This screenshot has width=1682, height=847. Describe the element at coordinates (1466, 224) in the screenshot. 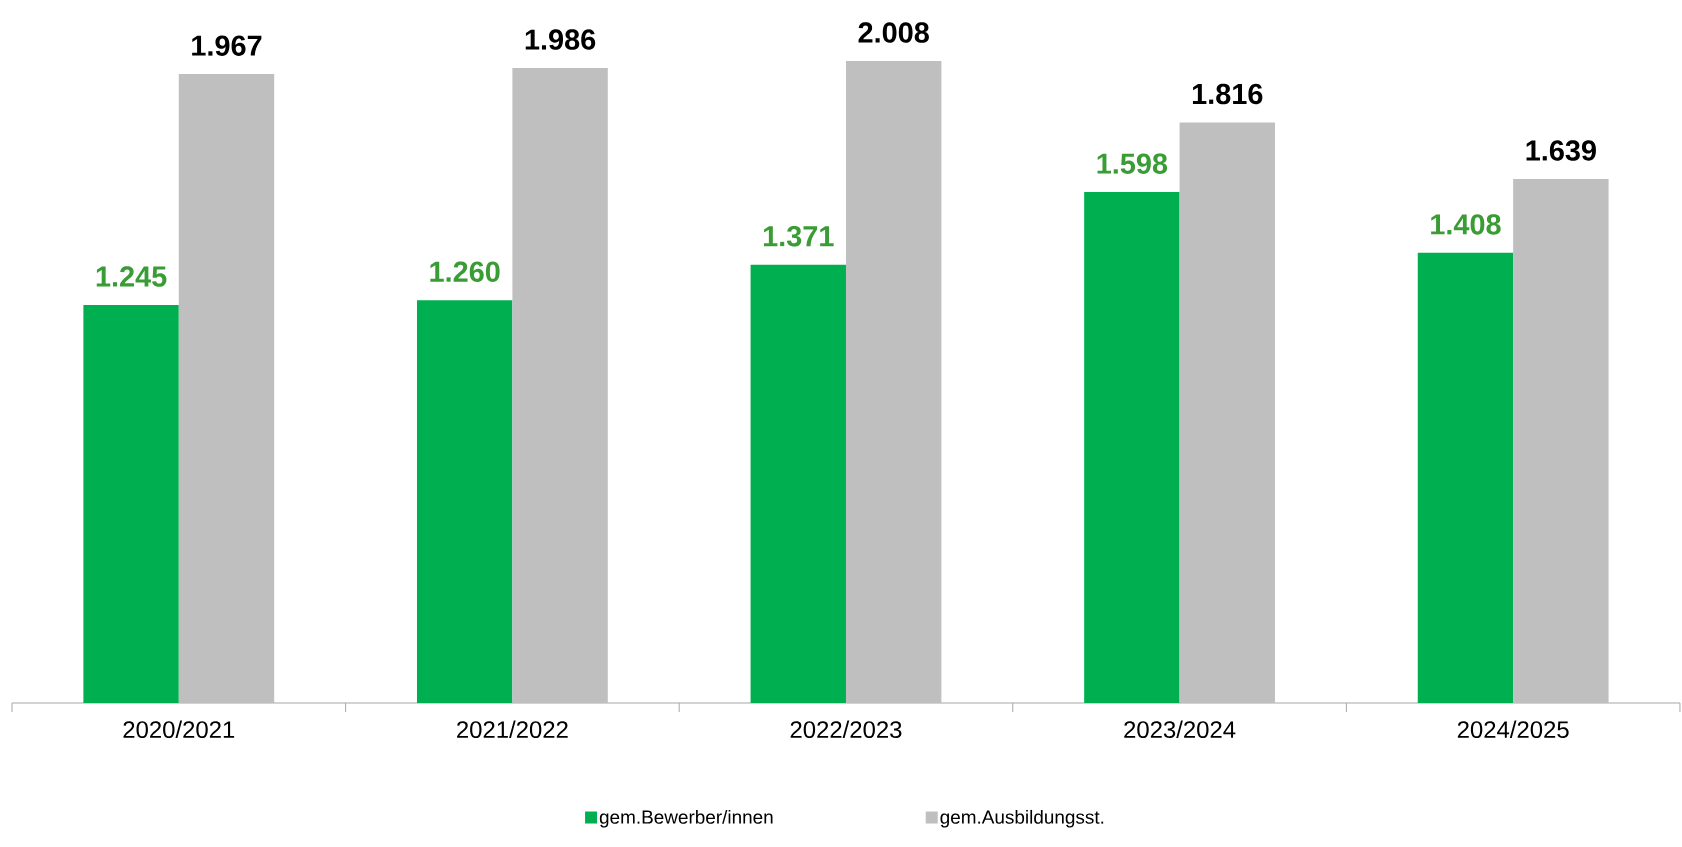

I see `data-label: 1.408` at that location.